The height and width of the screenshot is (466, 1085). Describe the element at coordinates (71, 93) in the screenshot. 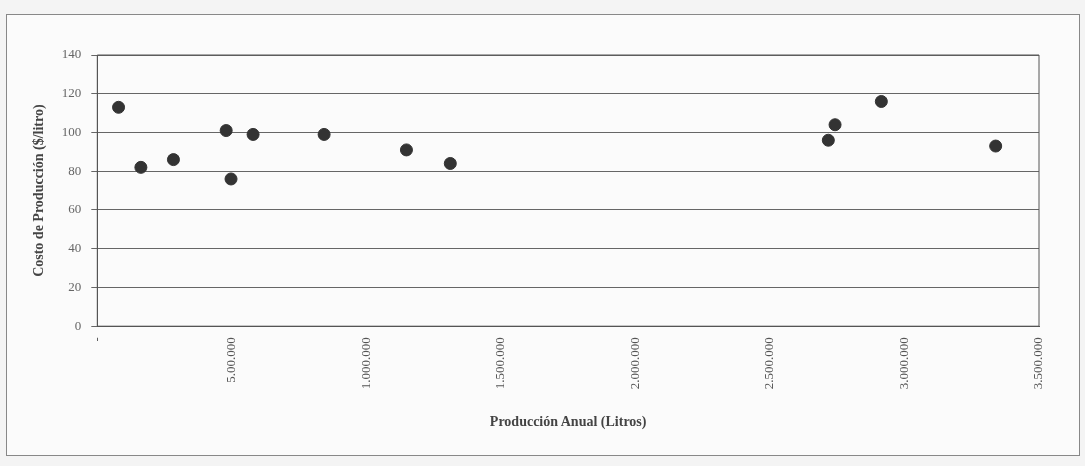

I see `y-tick-label: 120` at that location.